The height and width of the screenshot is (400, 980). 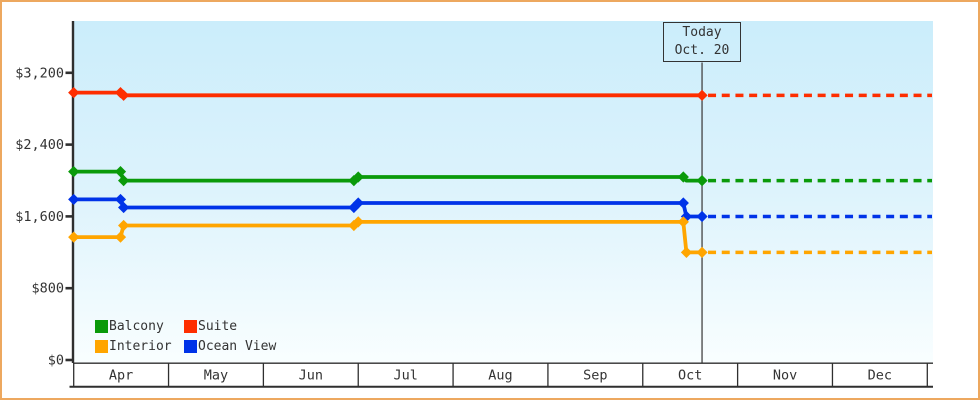 I want to click on y-tick-label: $3,200, so click(x=39, y=73).